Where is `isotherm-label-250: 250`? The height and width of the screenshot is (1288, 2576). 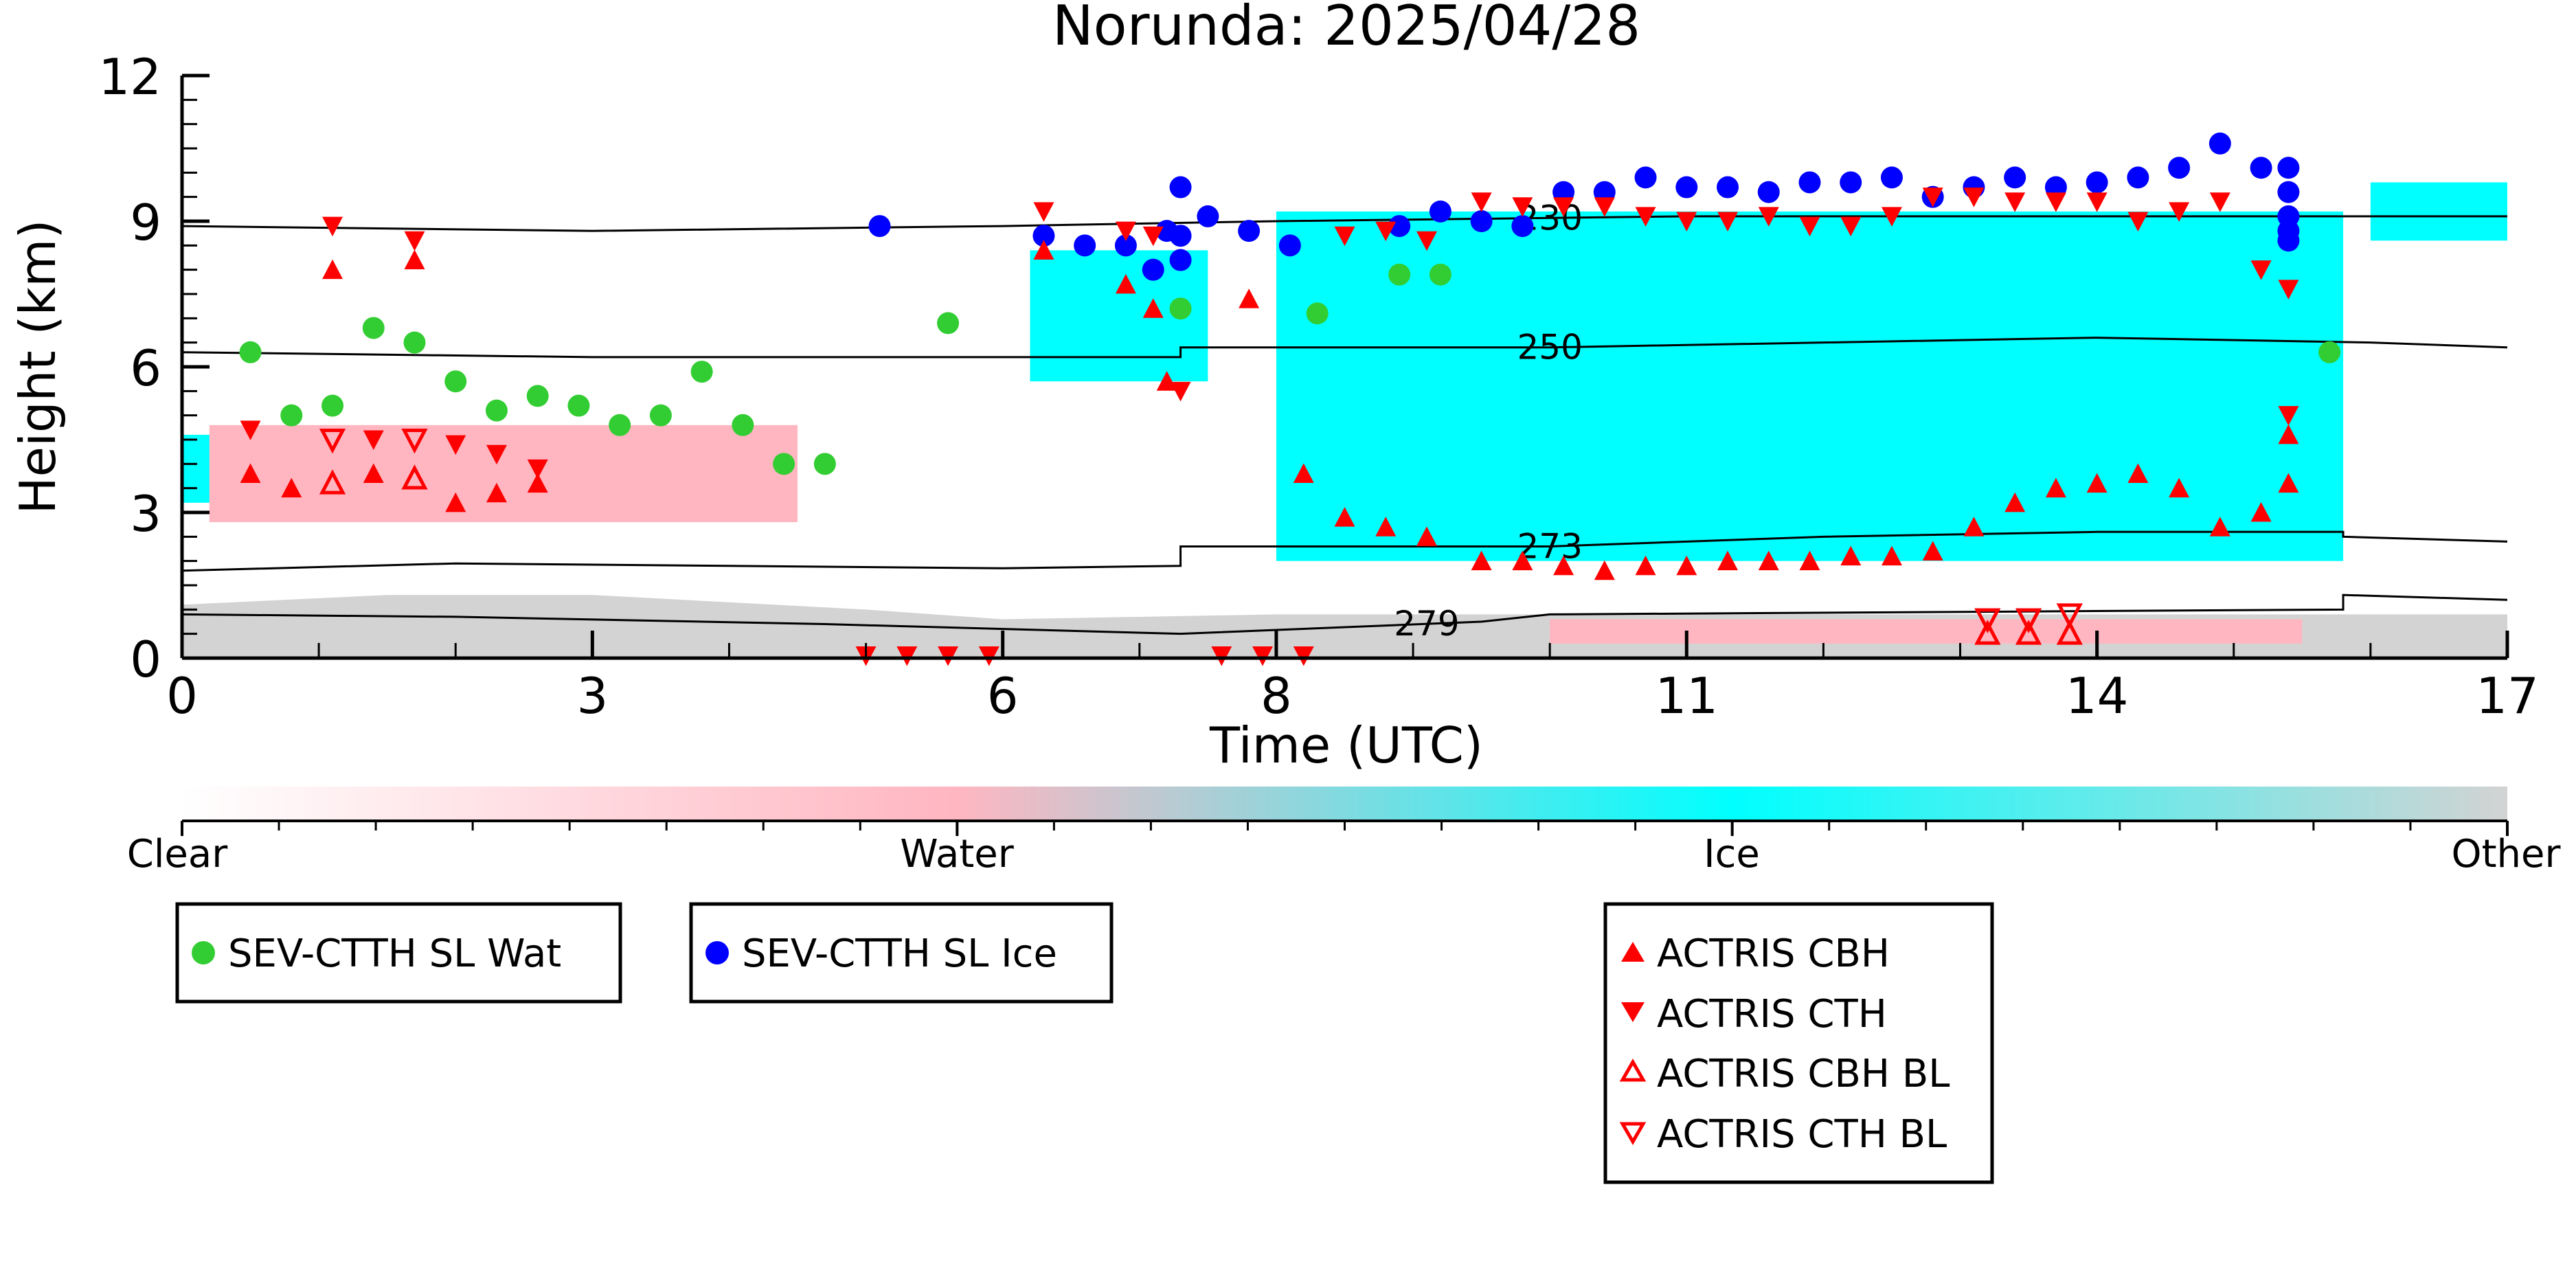
isotherm-label-250: 250 is located at coordinates (1549, 348).